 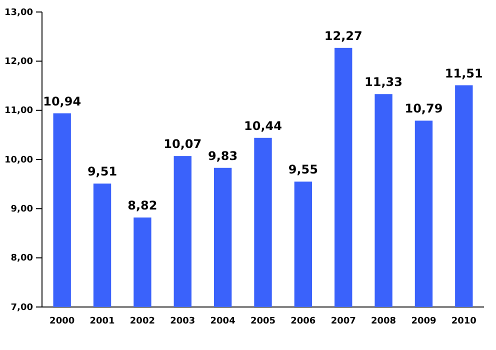 I want to click on x-tick-label: 2004, so click(x=223, y=321).